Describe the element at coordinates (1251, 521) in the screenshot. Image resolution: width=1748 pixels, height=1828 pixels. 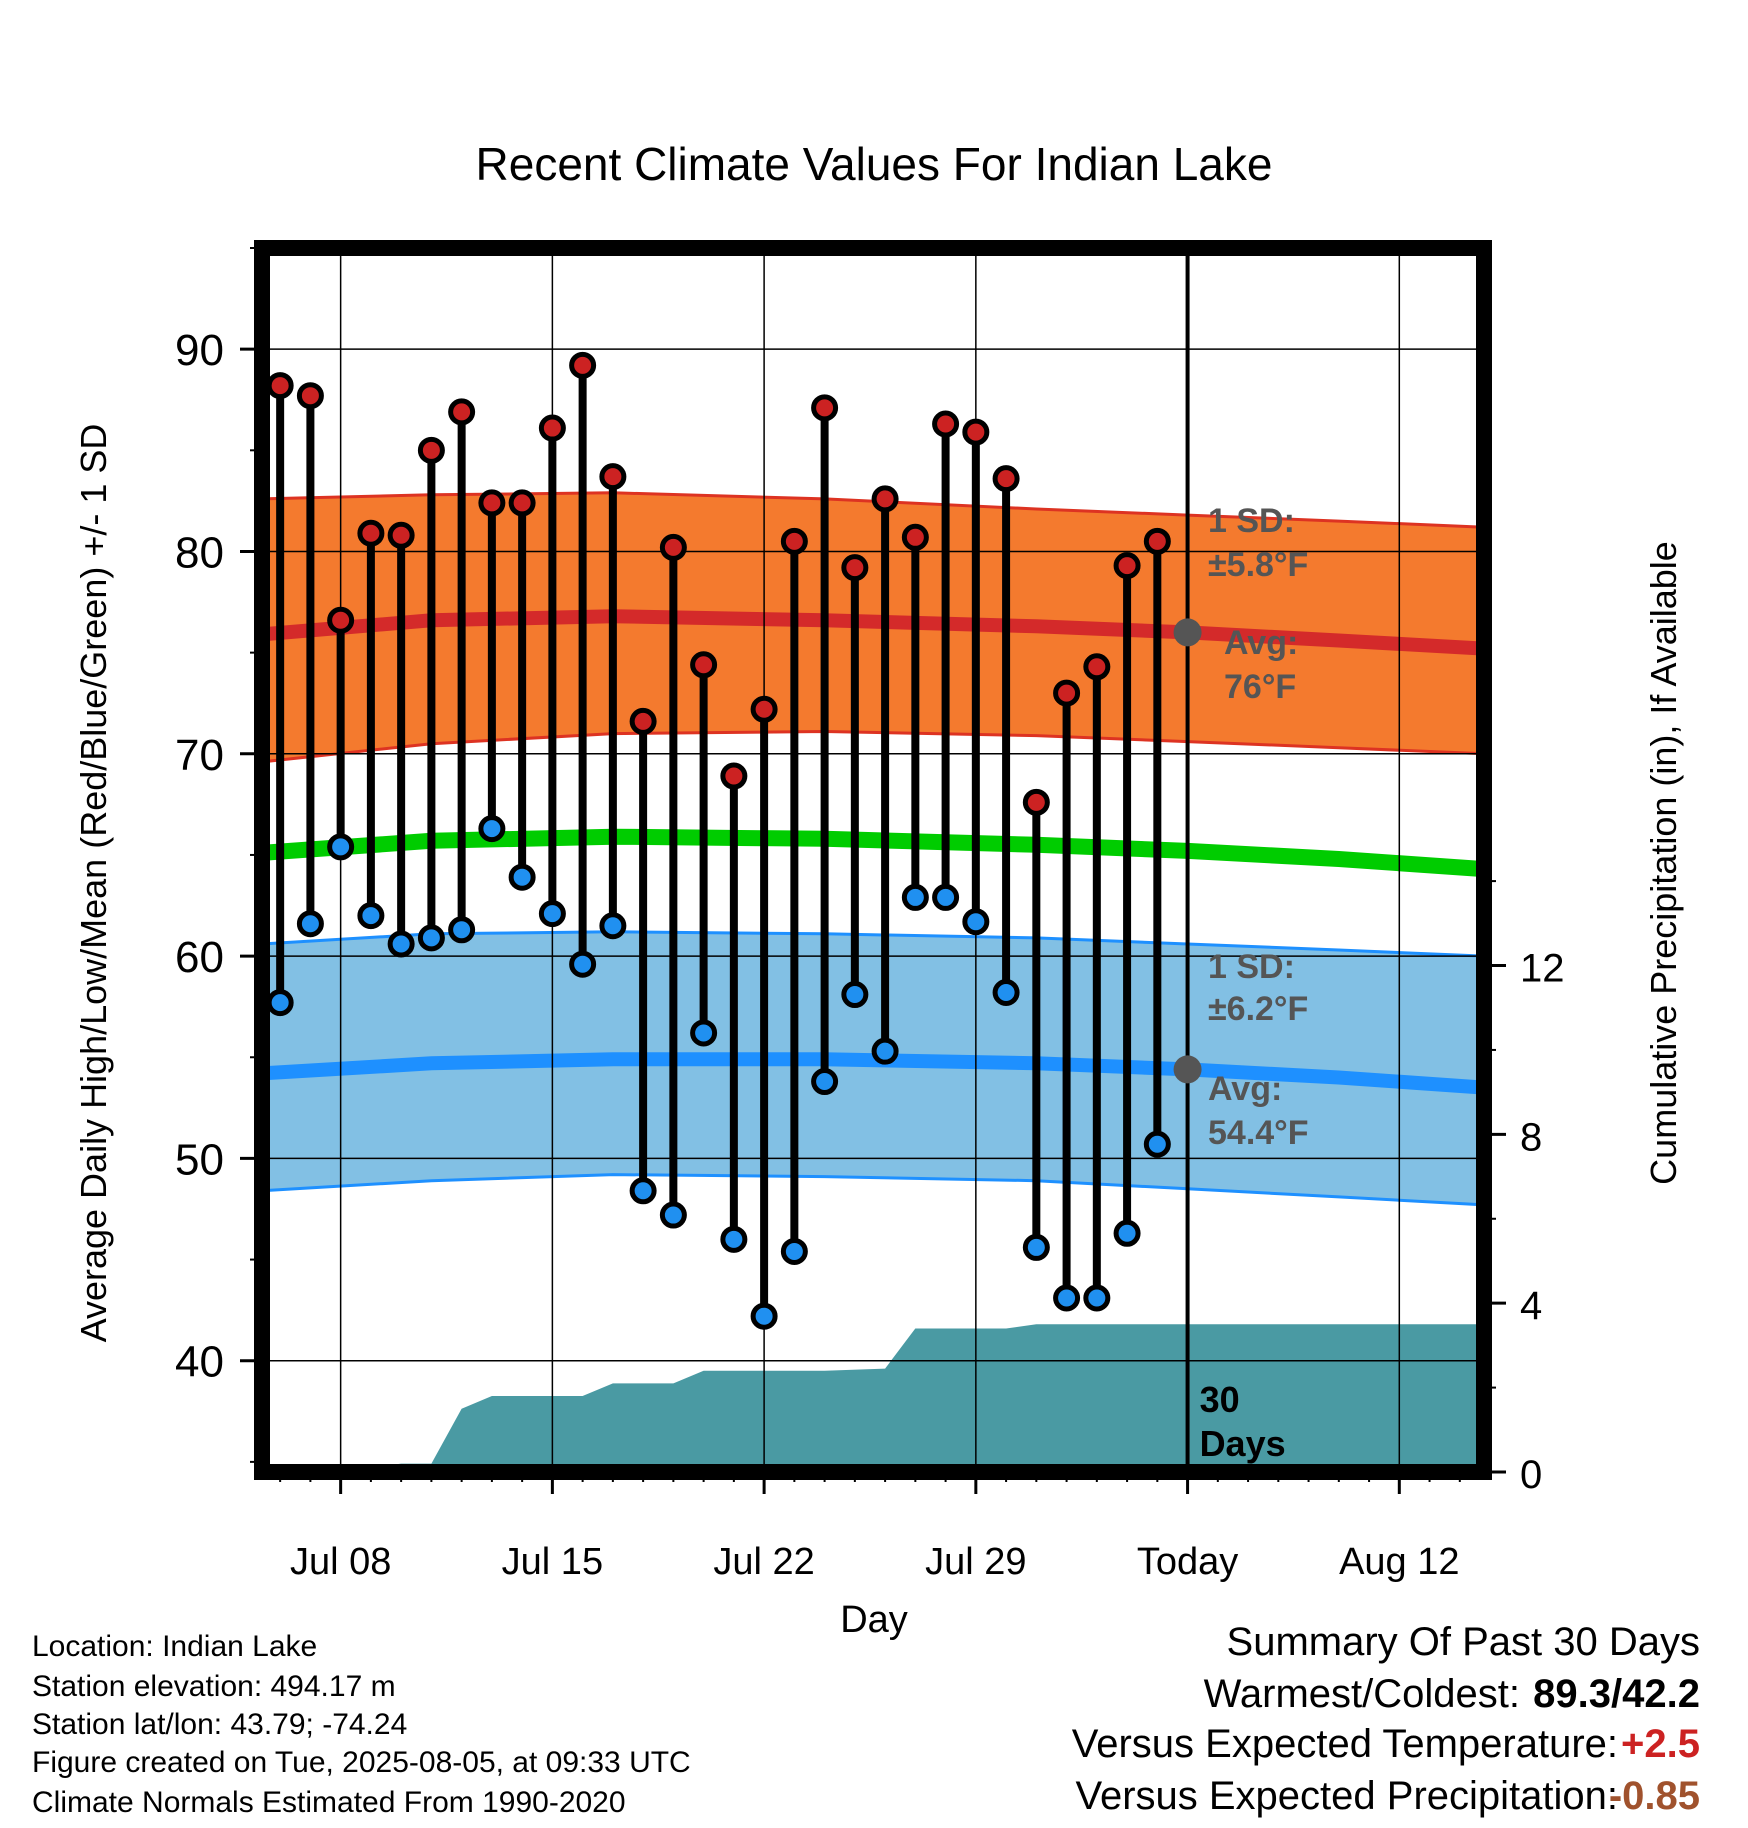
I see `high-sd-prefix: 1 SD:` at that location.